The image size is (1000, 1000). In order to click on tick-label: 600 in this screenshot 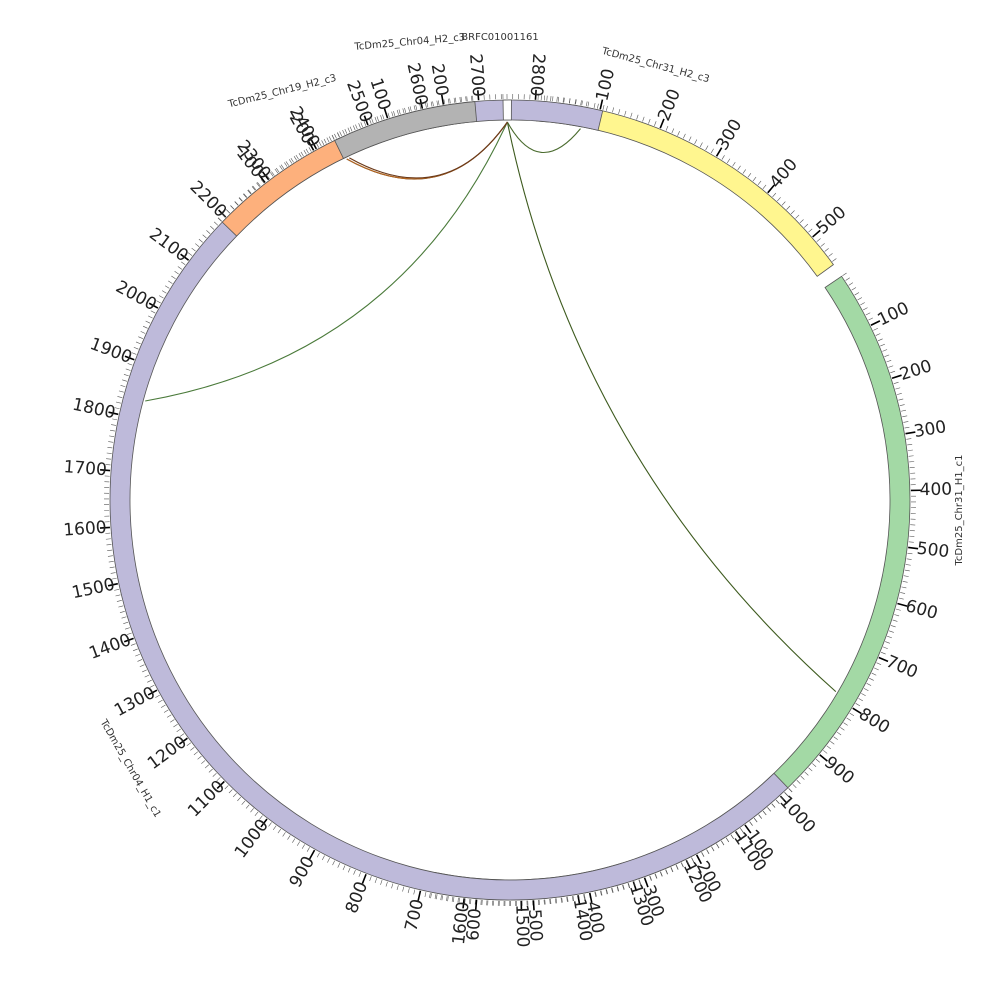, I will do `click(474, 925)`.